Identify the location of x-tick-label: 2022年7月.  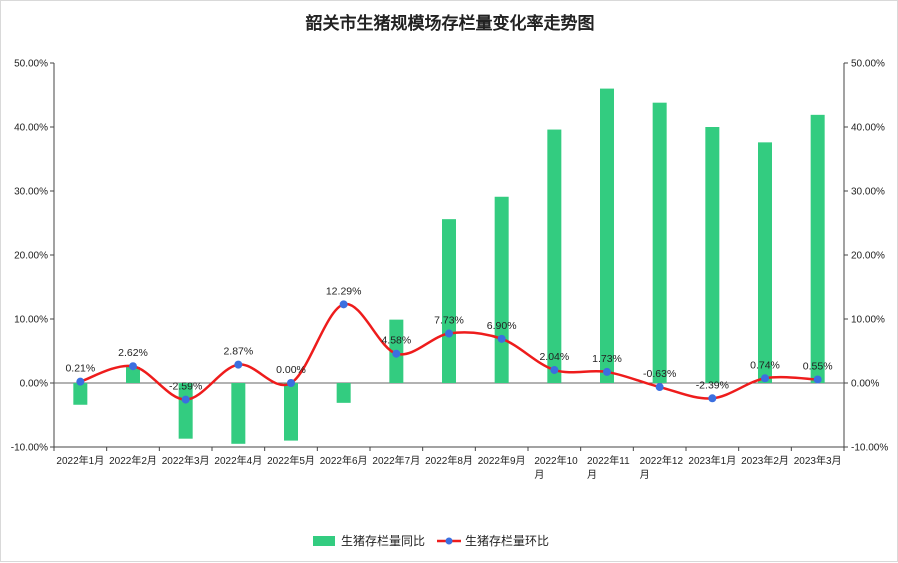
(396, 460).